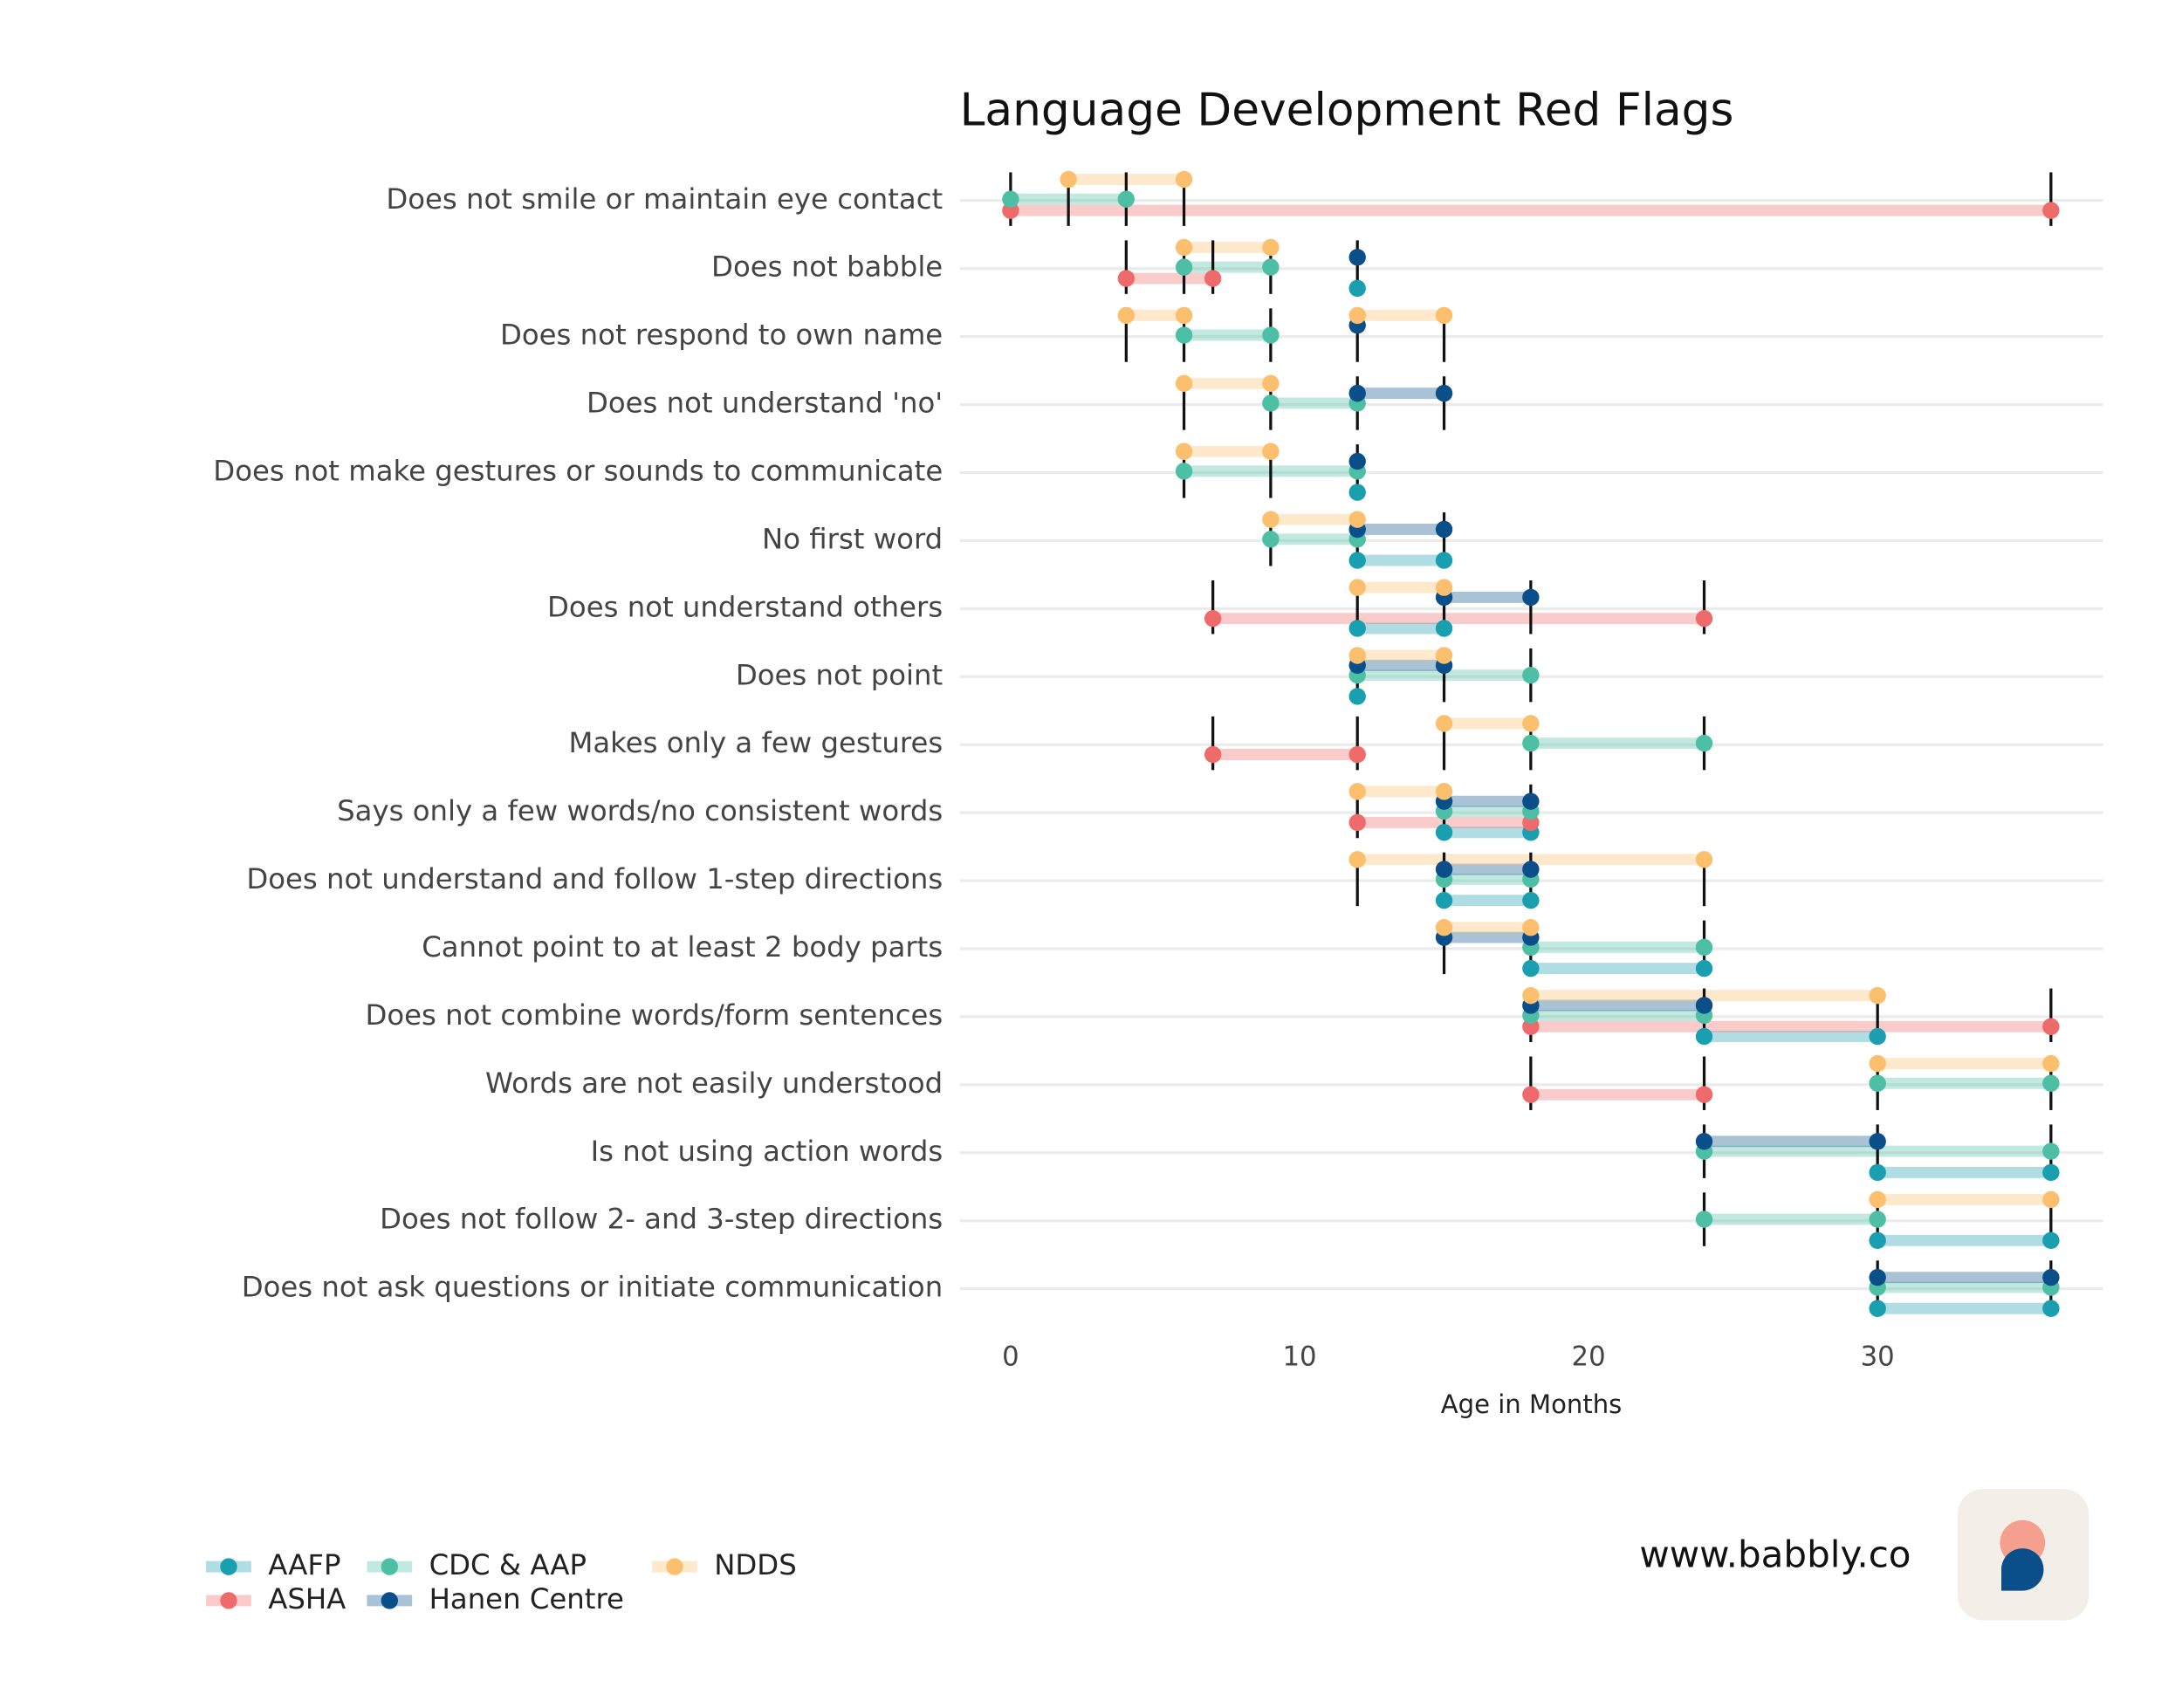 This screenshot has width=2182, height=1708. Describe the element at coordinates (755, 742) in the screenshot. I see `category-label: Makes only a few gestures` at that location.